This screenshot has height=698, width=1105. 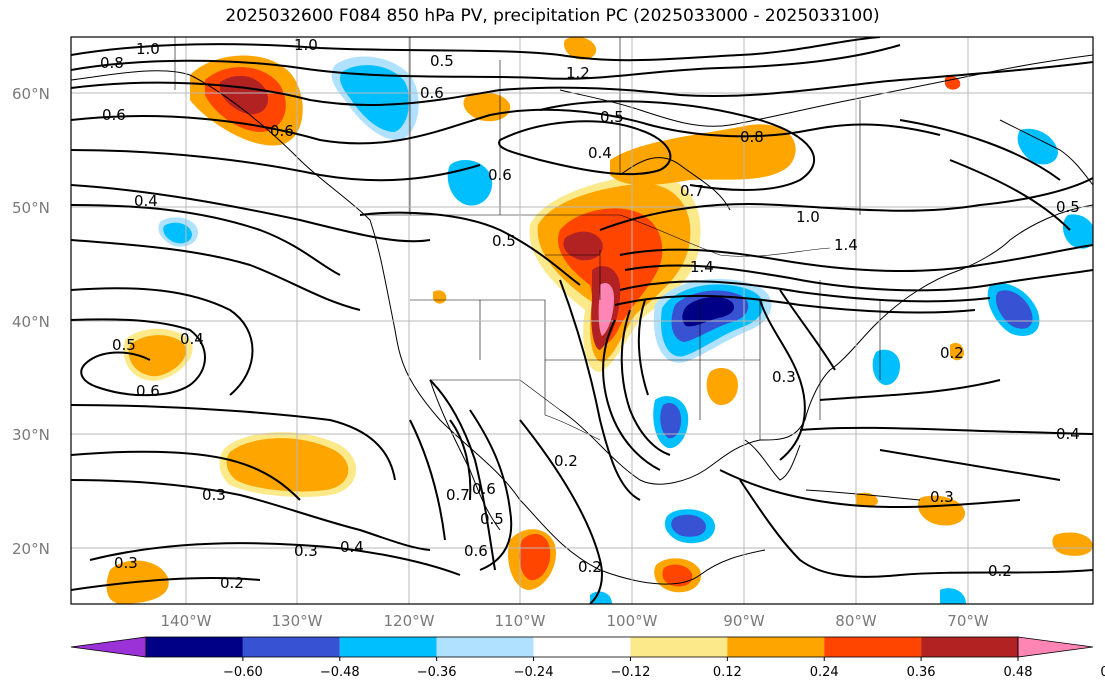 I want to click on lat-label: 60°N, so click(x=31, y=94).